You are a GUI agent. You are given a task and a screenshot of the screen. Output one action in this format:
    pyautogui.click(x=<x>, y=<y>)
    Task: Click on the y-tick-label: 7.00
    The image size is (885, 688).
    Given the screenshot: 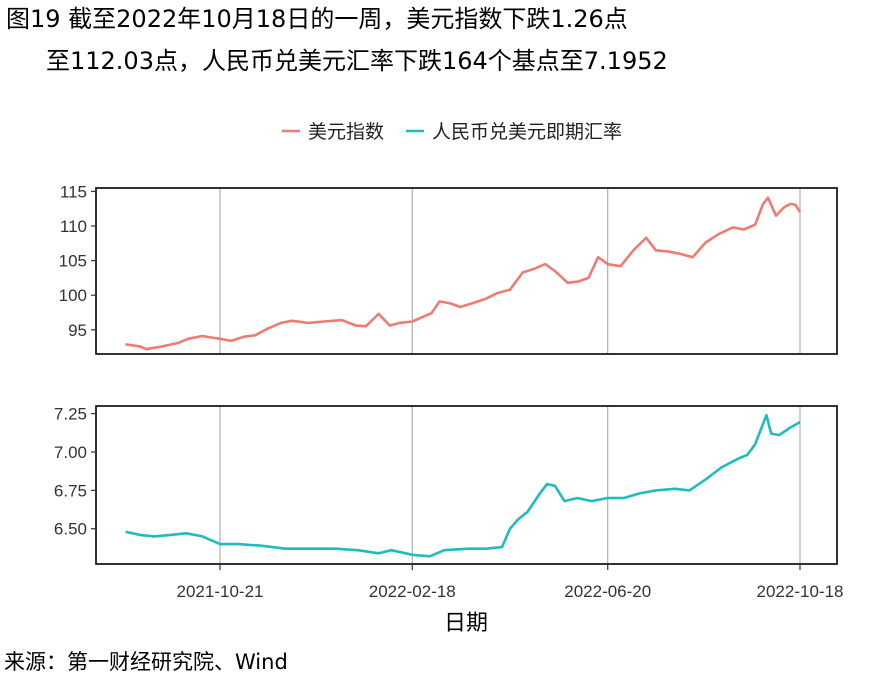 What is the action you would take?
    pyautogui.click(x=70, y=452)
    